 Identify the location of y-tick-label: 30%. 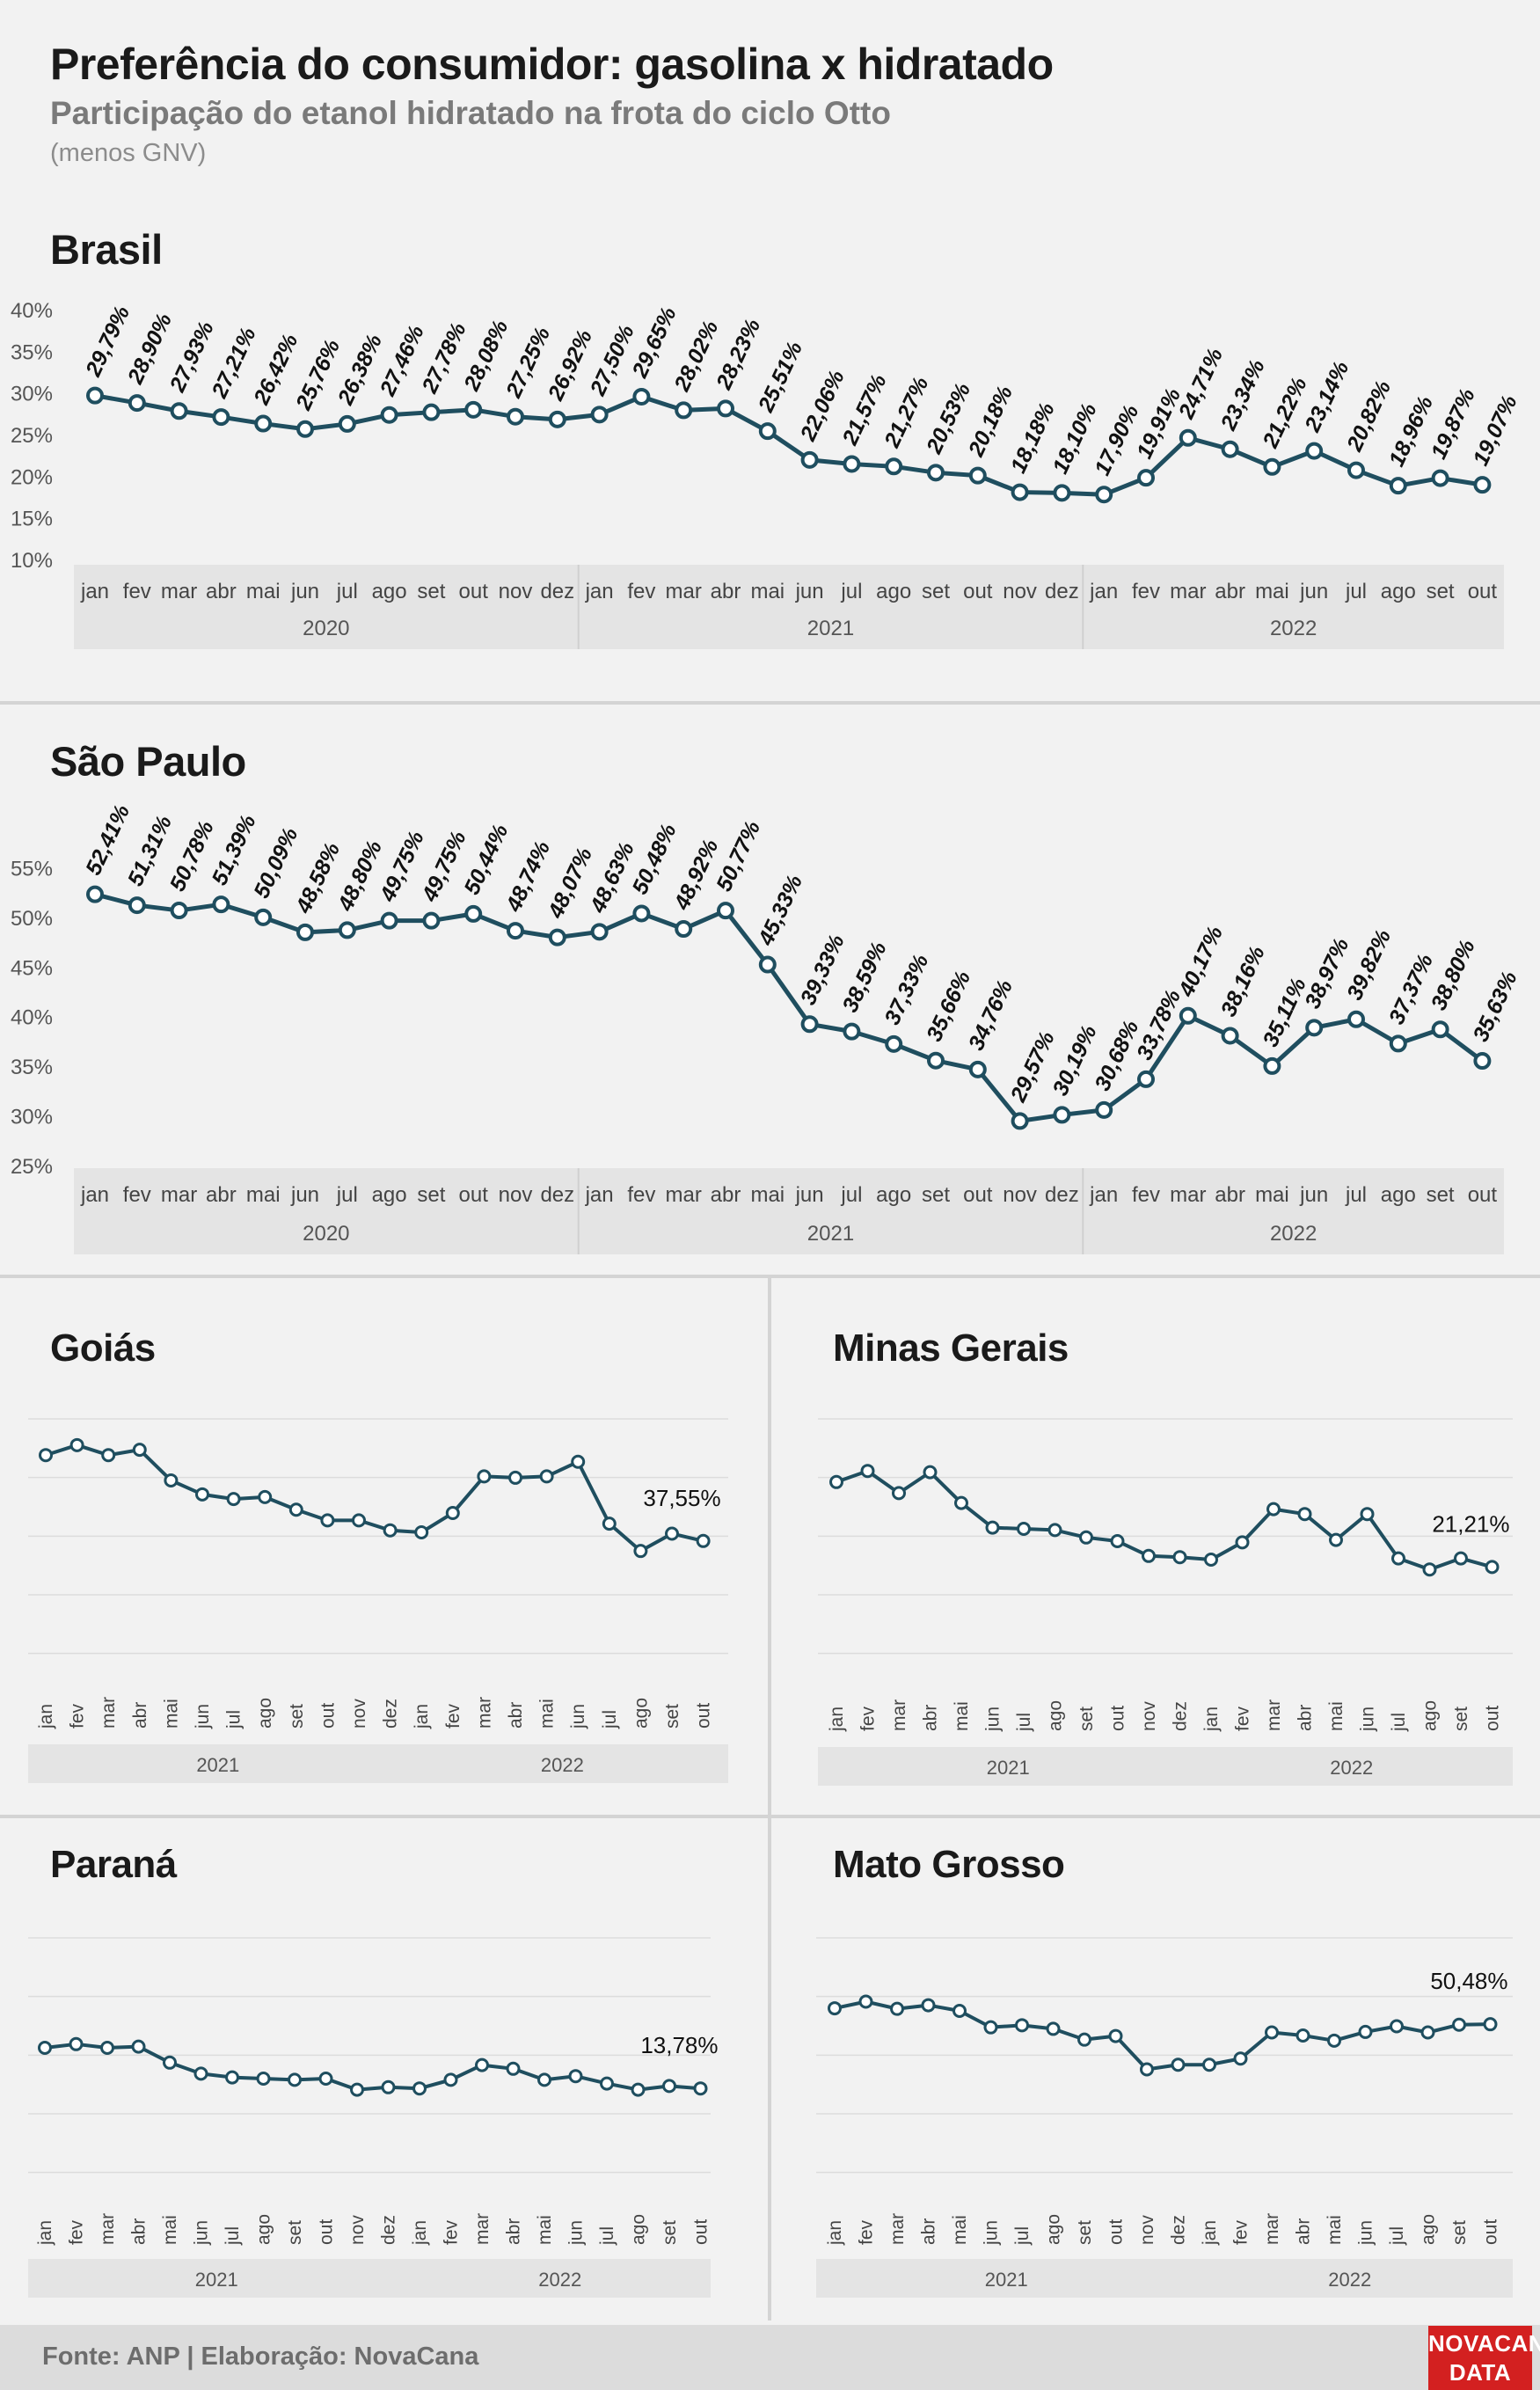
(32, 394).